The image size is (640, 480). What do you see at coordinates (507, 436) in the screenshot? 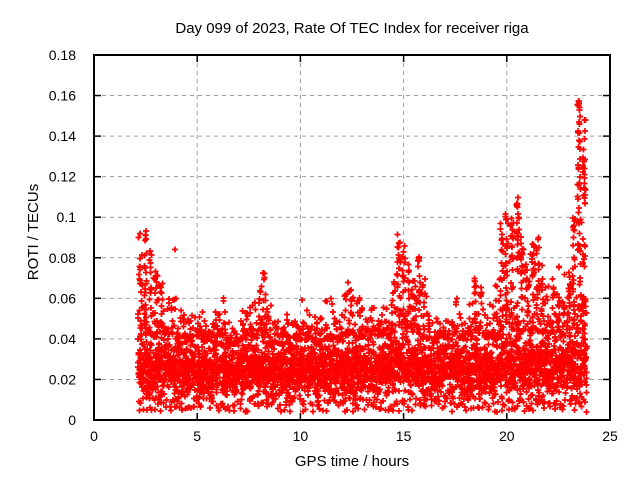
I see `x-tick-label: 20` at bounding box center [507, 436].